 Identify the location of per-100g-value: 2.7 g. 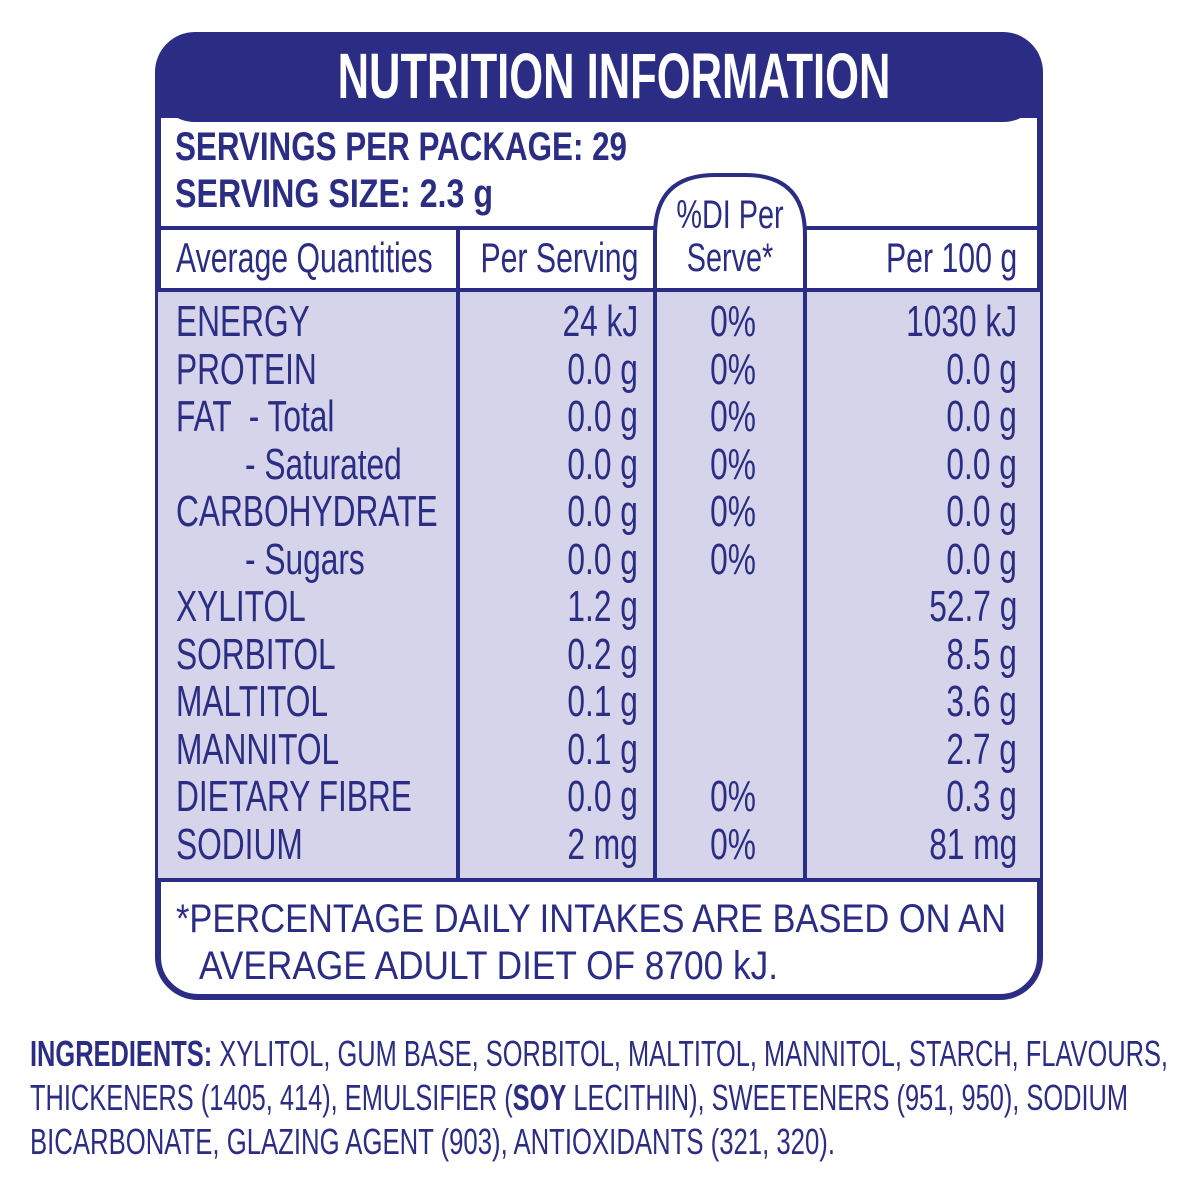
(981, 749).